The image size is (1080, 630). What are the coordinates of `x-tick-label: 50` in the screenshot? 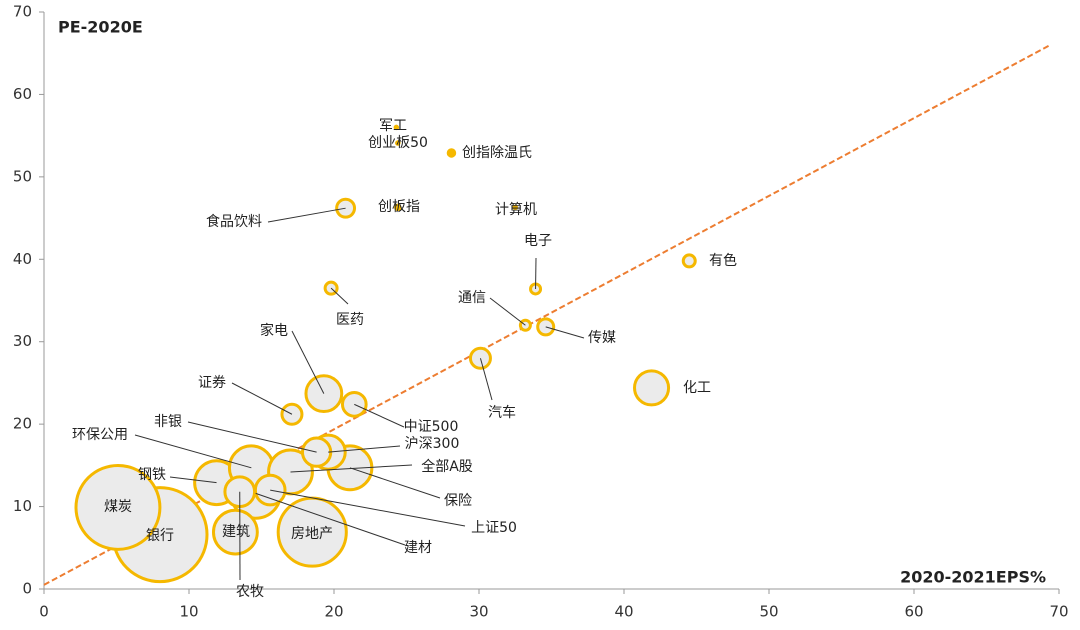 It's located at (768, 612).